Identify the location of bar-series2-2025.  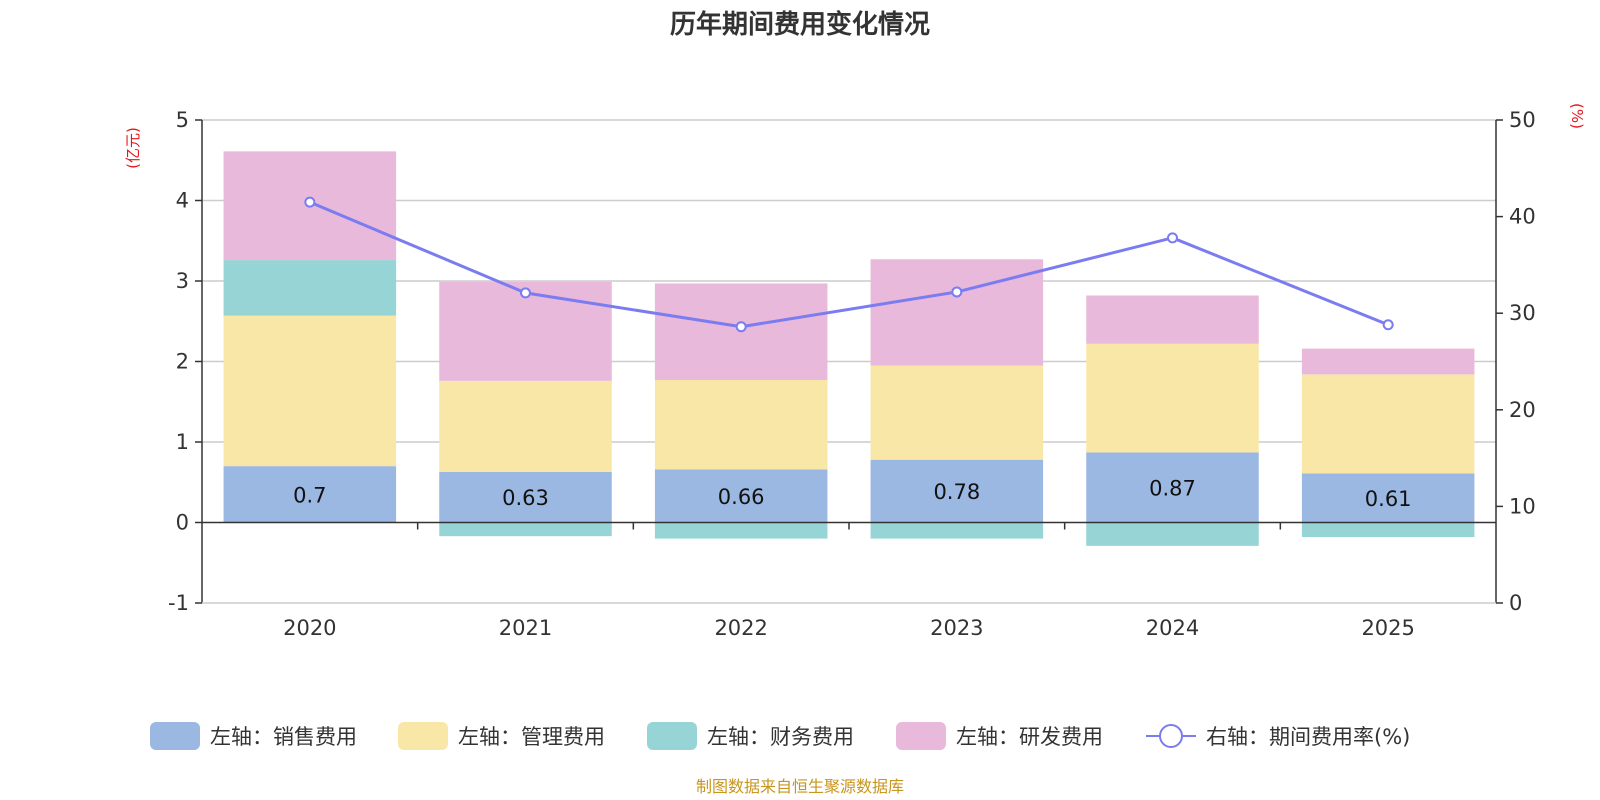
(1388, 424).